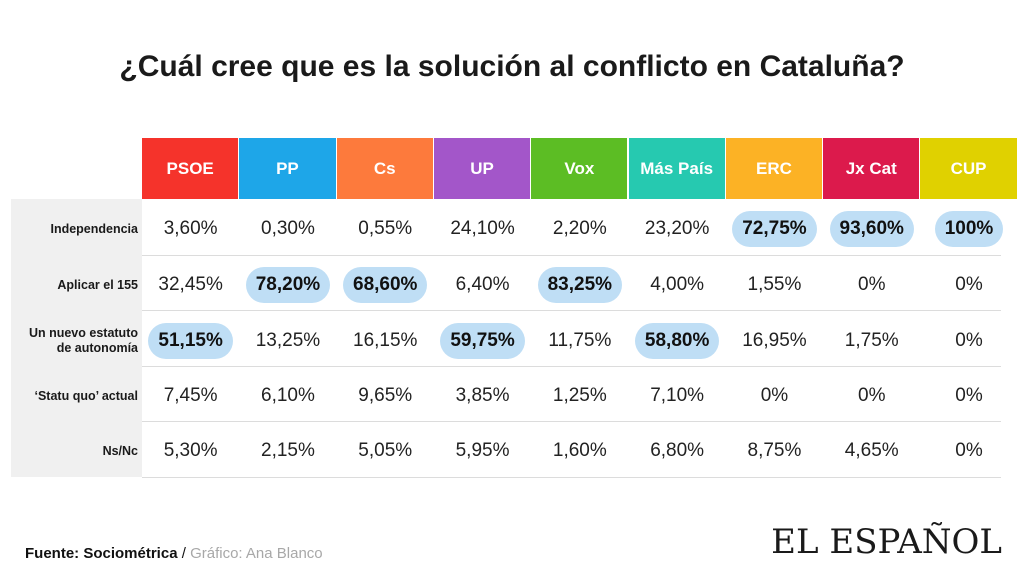  I want to click on column-header: CUP, so click(968, 168).